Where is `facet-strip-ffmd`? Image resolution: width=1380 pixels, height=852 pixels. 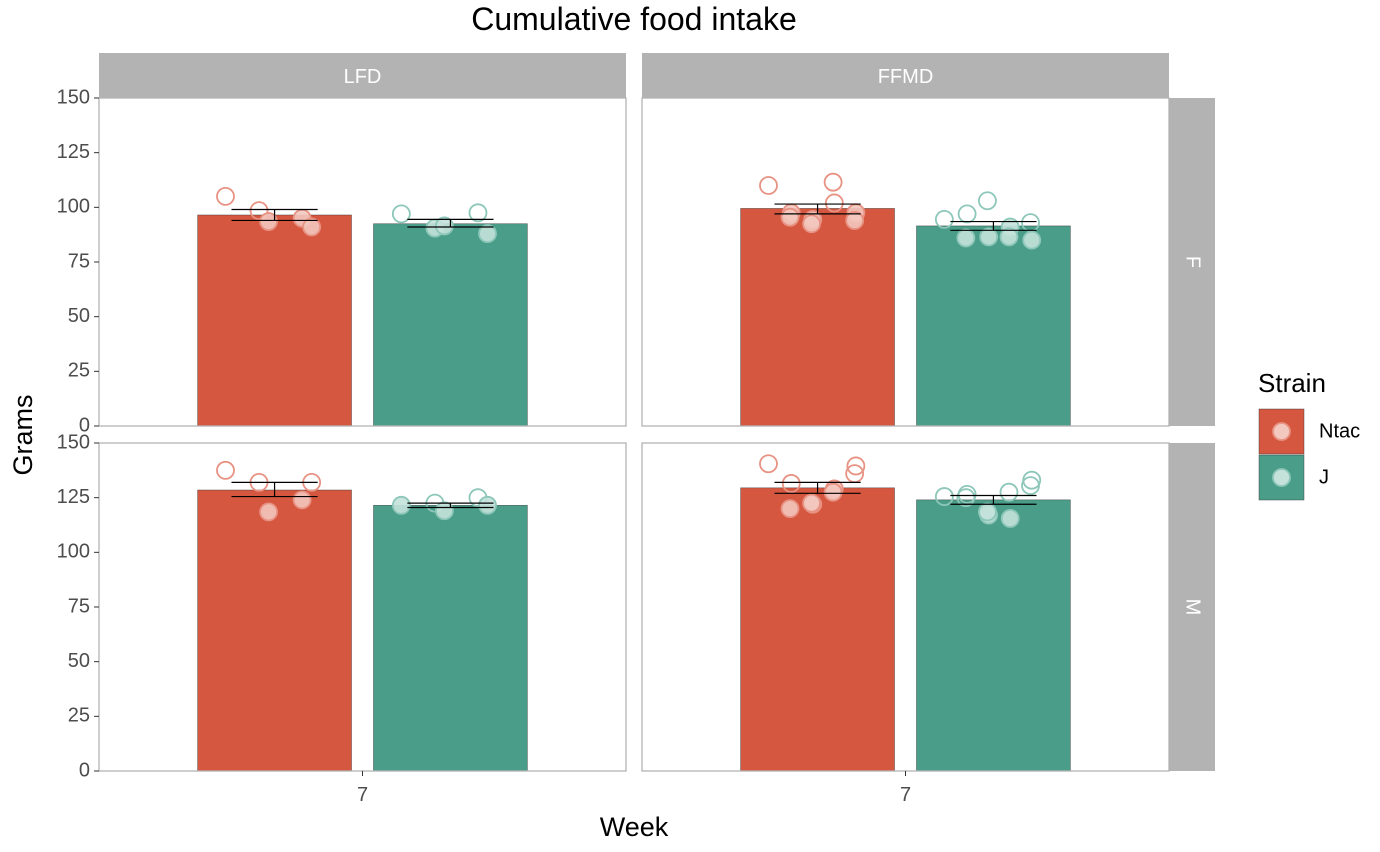
facet-strip-ffmd is located at coordinates (905, 75).